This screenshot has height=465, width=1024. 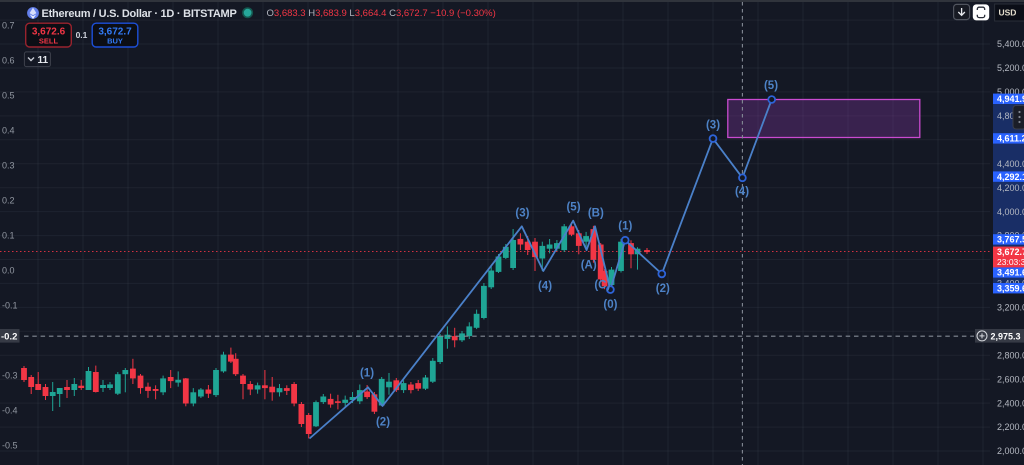 I want to click on svg-text: 0.0, so click(x=8, y=271).